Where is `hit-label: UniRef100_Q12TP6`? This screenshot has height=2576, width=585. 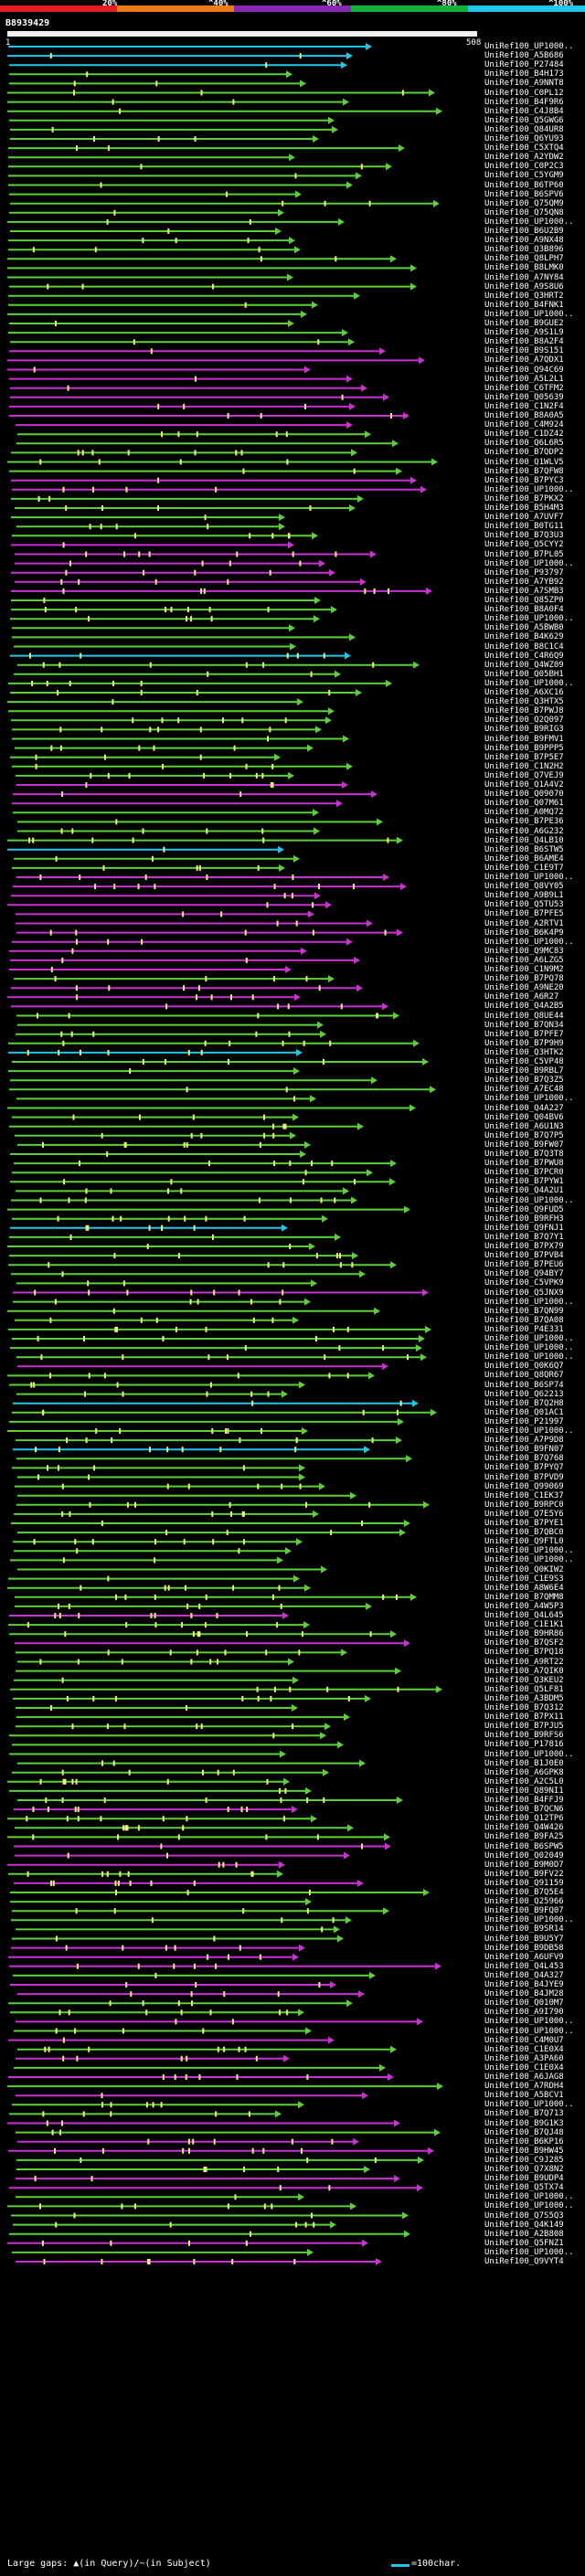
hit-label: UniRef100_Q12TP6 is located at coordinates (524, 1819).